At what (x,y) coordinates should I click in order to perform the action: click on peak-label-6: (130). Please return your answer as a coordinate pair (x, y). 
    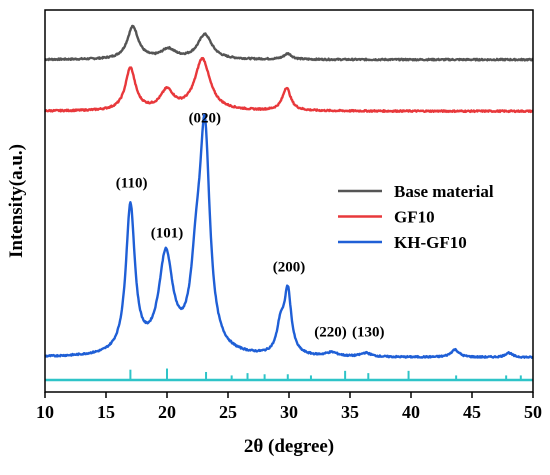
    Looking at the image, I should click on (368, 333).